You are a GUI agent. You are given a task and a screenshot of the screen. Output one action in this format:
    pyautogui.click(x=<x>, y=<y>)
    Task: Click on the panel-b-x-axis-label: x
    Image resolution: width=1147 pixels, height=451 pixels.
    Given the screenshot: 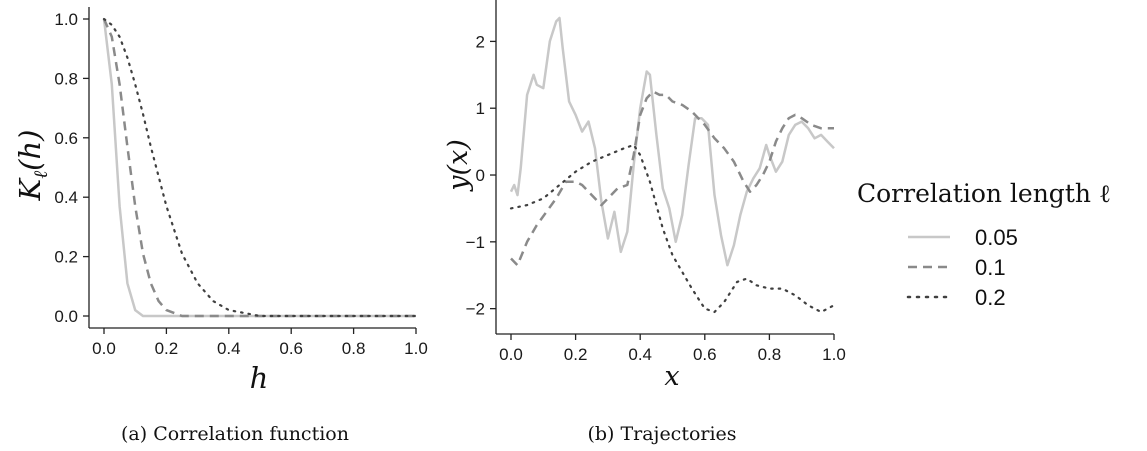 What is the action you would take?
    pyautogui.click(x=671, y=376)
    